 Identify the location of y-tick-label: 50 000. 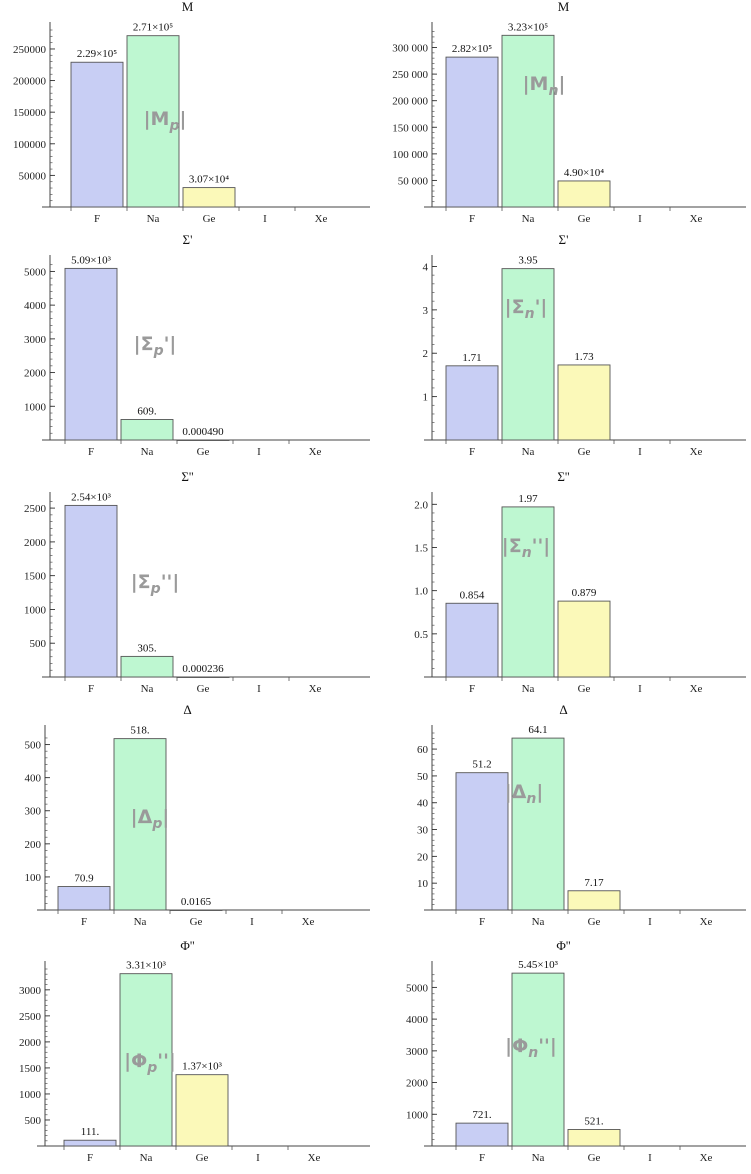
(413, 181).